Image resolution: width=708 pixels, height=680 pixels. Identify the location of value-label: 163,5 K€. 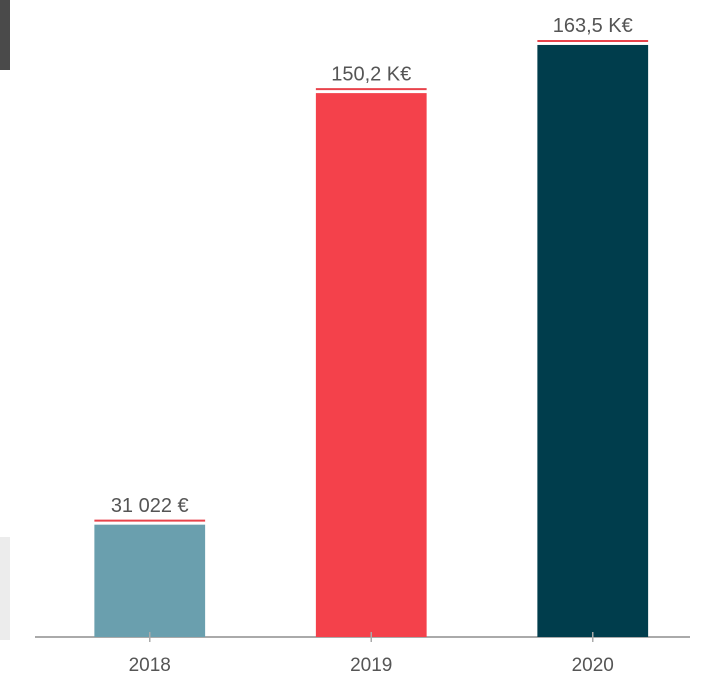
(593, 26).